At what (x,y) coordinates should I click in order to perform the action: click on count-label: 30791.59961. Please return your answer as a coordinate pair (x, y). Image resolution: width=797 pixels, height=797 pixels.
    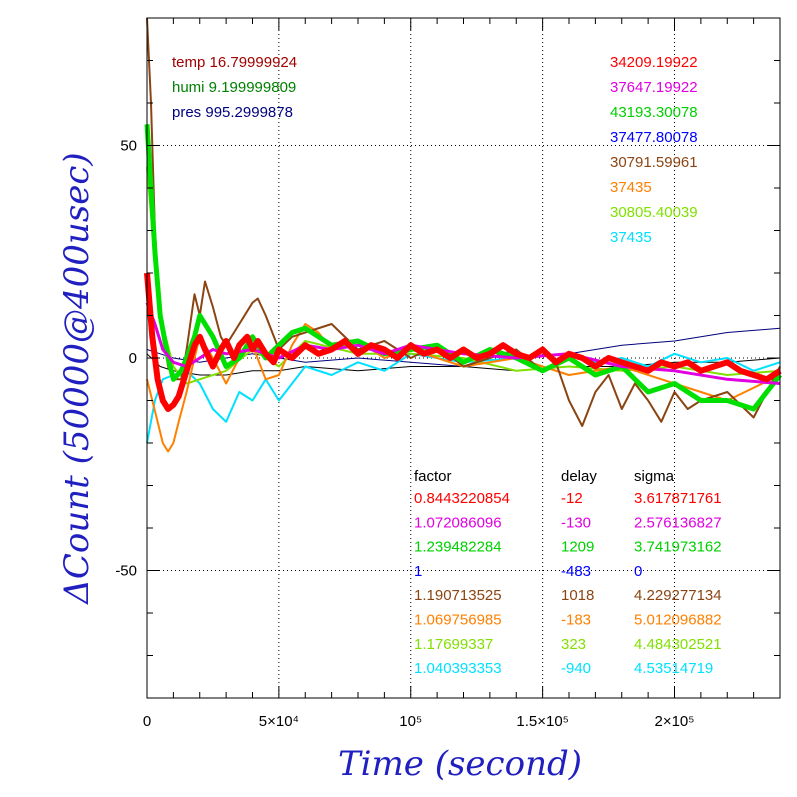
    Looking at the image, I should click on (654, 162).